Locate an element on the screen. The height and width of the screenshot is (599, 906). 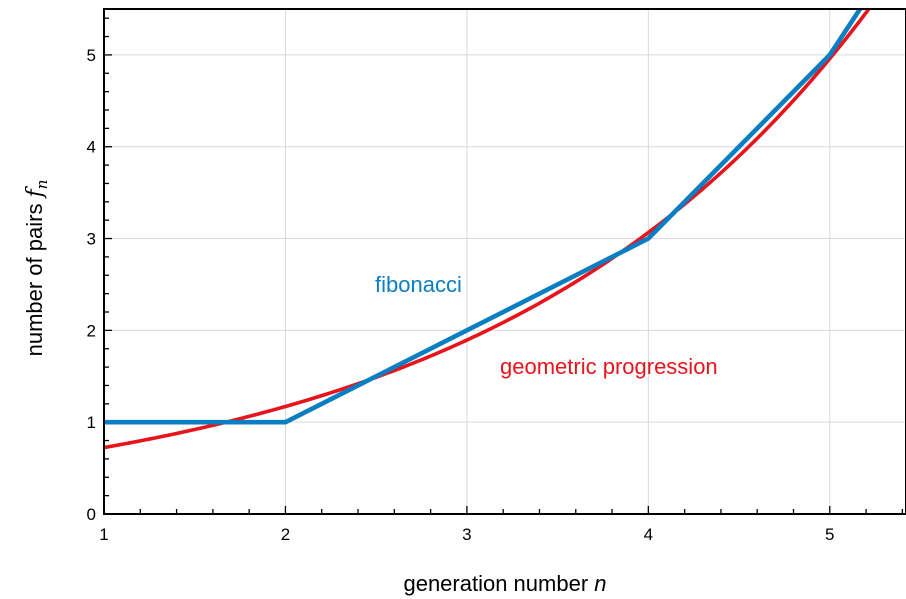
x-tick-labels: 1 2 3 4 5 is located at coordinates (466, 534).